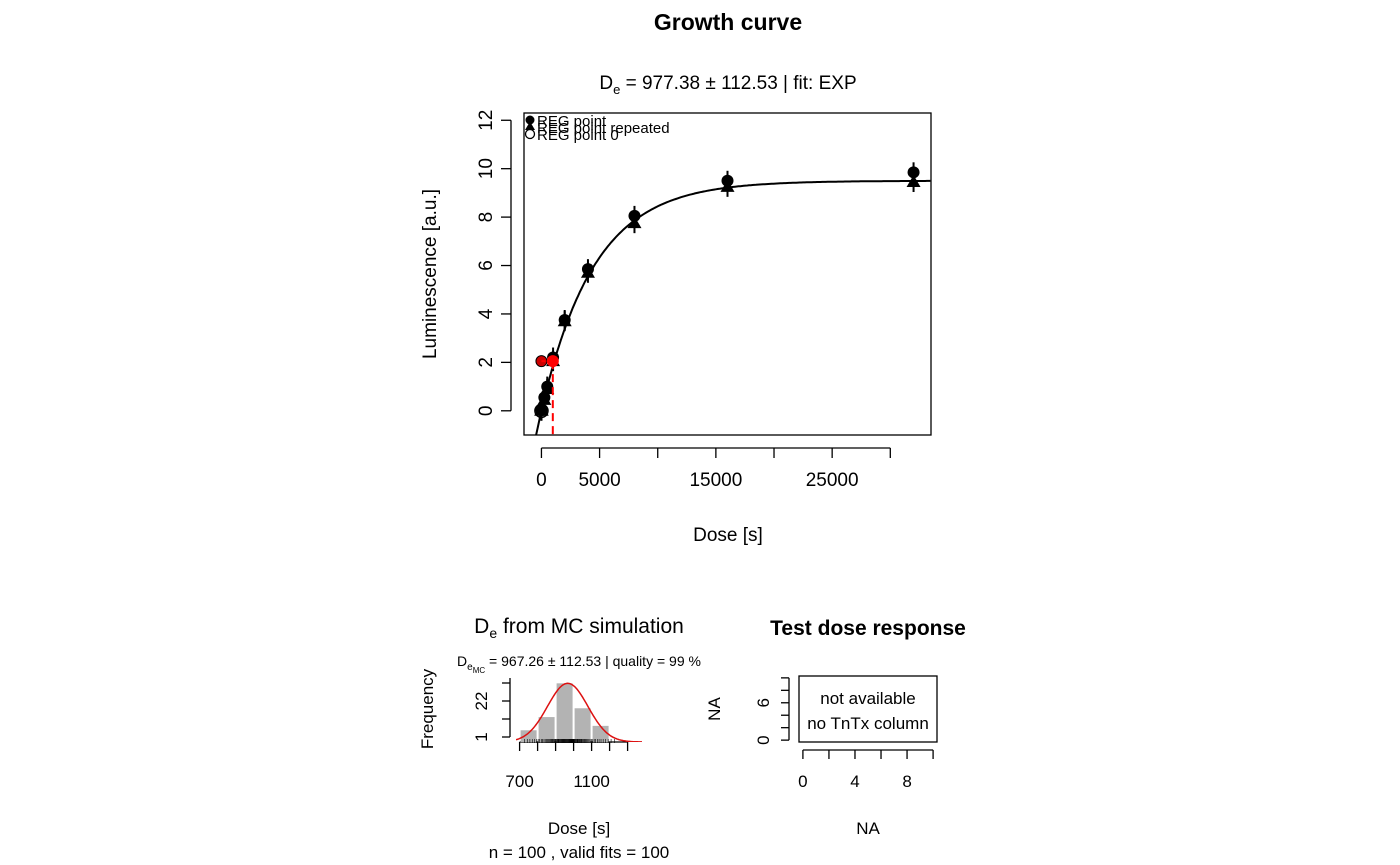 The width and height of the screenshot is (1400, 865). What do you see at coordinates (713, 469) in the screenshot?
I see `growth-curve-x-axis: 0 5000 15000 25000` at bounding box center [713, 469].